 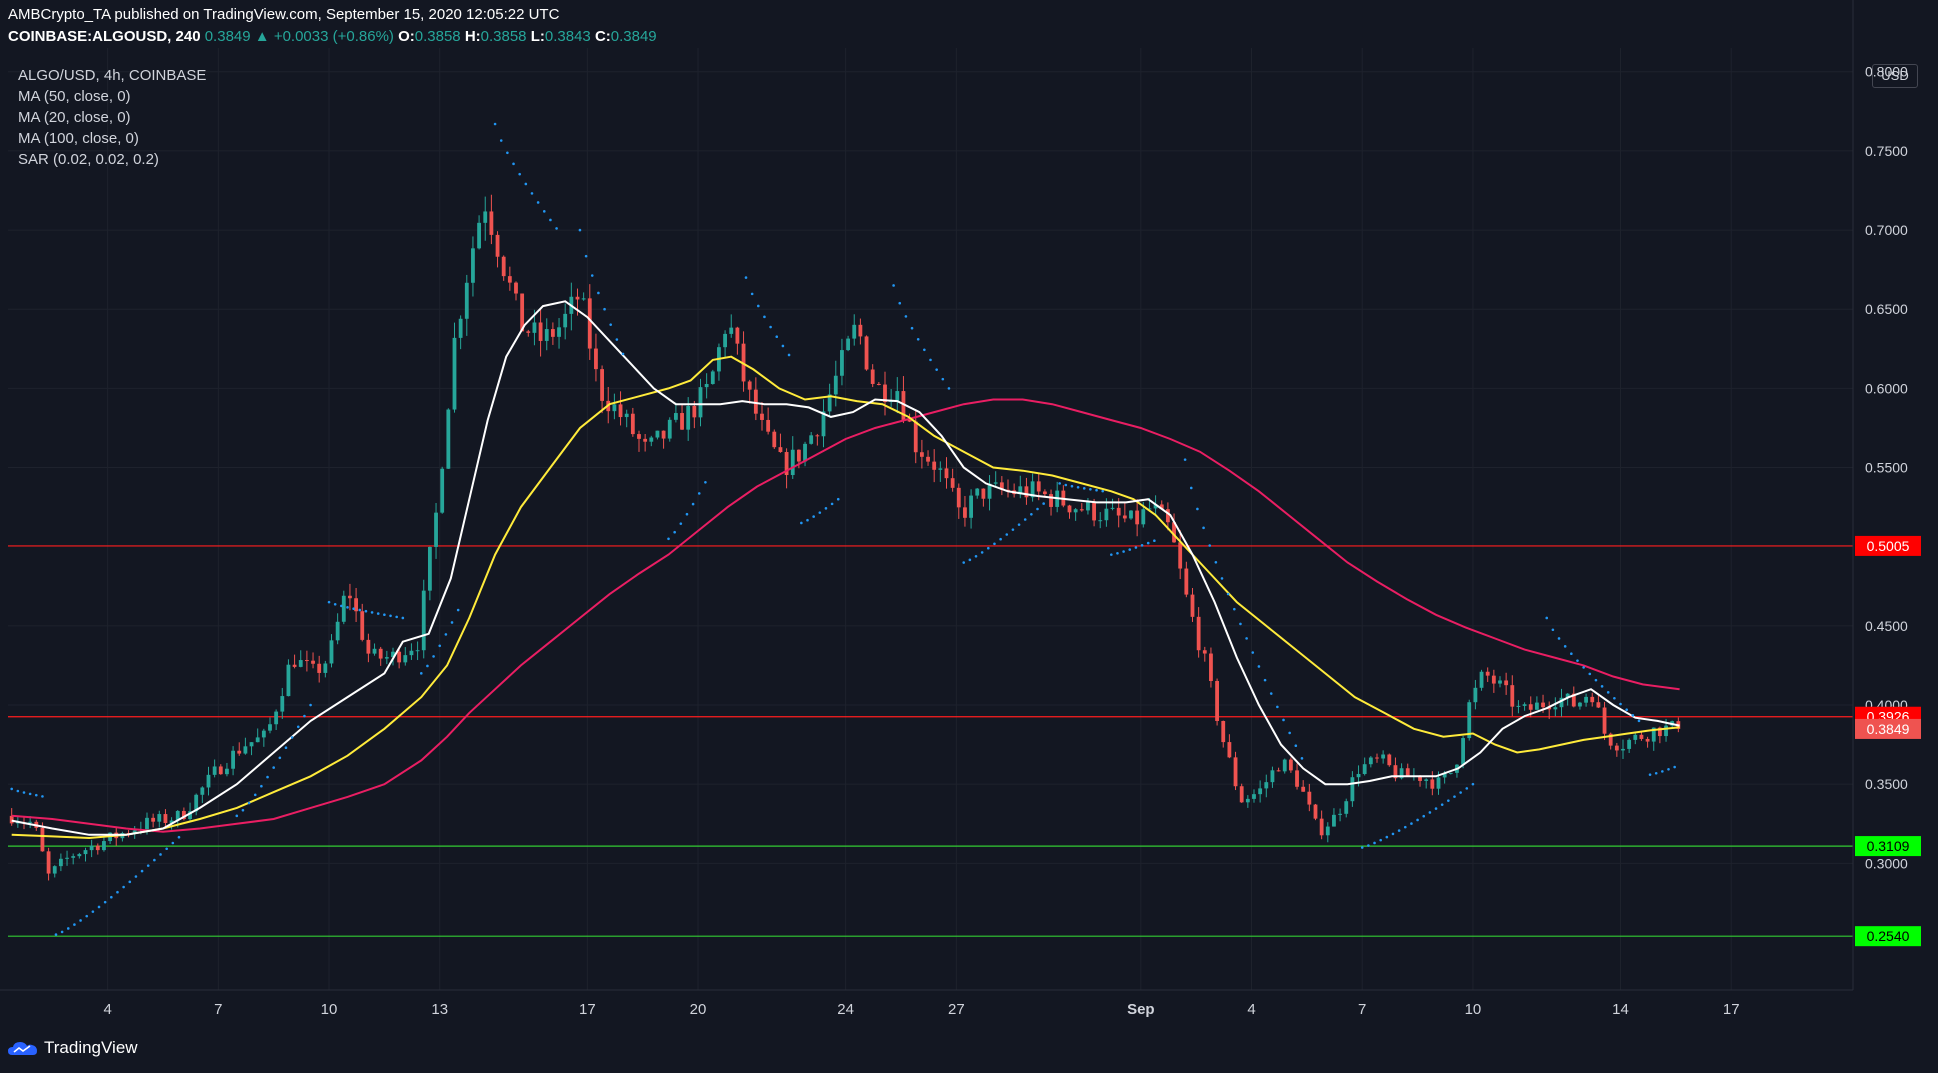 I want to click on last-price-tag-box, so click(x=1888, y=728).